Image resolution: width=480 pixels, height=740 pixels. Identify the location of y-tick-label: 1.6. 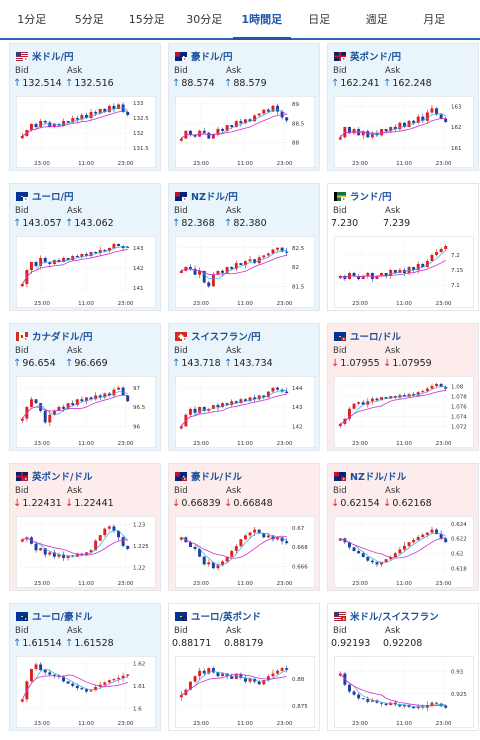
(137, 710).